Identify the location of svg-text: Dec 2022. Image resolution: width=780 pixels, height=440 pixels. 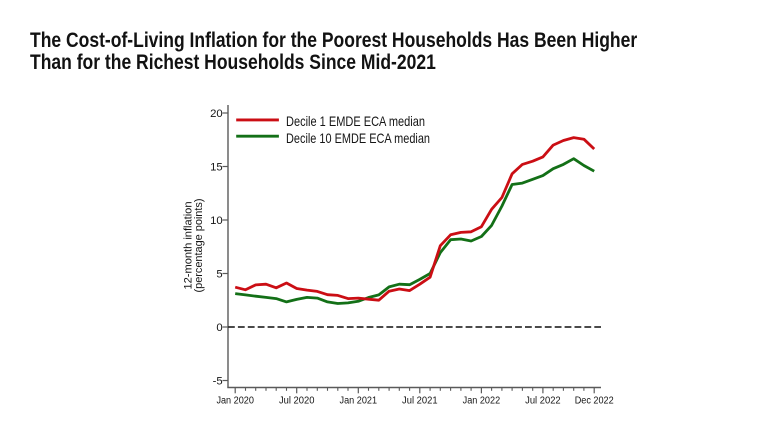
(594, 401).